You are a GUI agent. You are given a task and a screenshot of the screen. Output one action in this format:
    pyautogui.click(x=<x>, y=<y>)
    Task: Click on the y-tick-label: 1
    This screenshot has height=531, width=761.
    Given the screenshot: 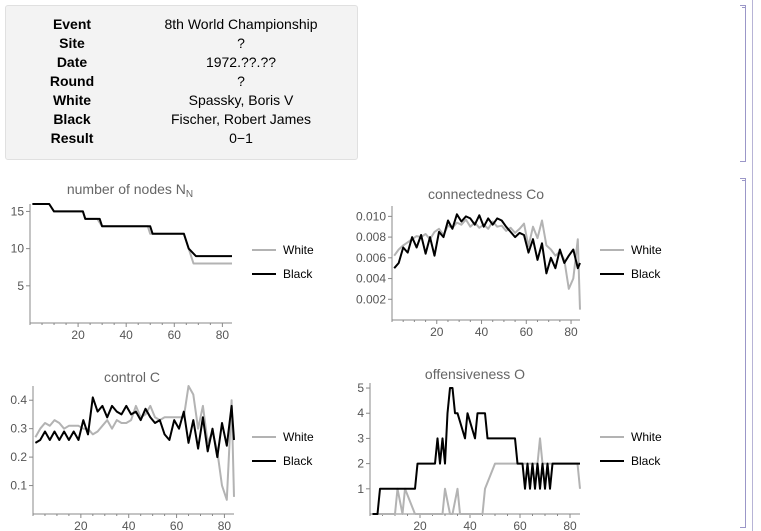 What is the action you would take?
    pyautogui.click(x=360, y=489)
    